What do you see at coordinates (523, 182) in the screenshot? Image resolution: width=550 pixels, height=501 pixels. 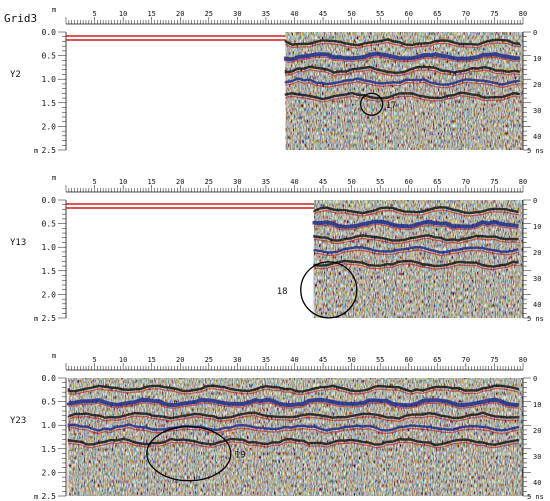 I see `x-tick-label: 80` at bounding box center [523, 182].